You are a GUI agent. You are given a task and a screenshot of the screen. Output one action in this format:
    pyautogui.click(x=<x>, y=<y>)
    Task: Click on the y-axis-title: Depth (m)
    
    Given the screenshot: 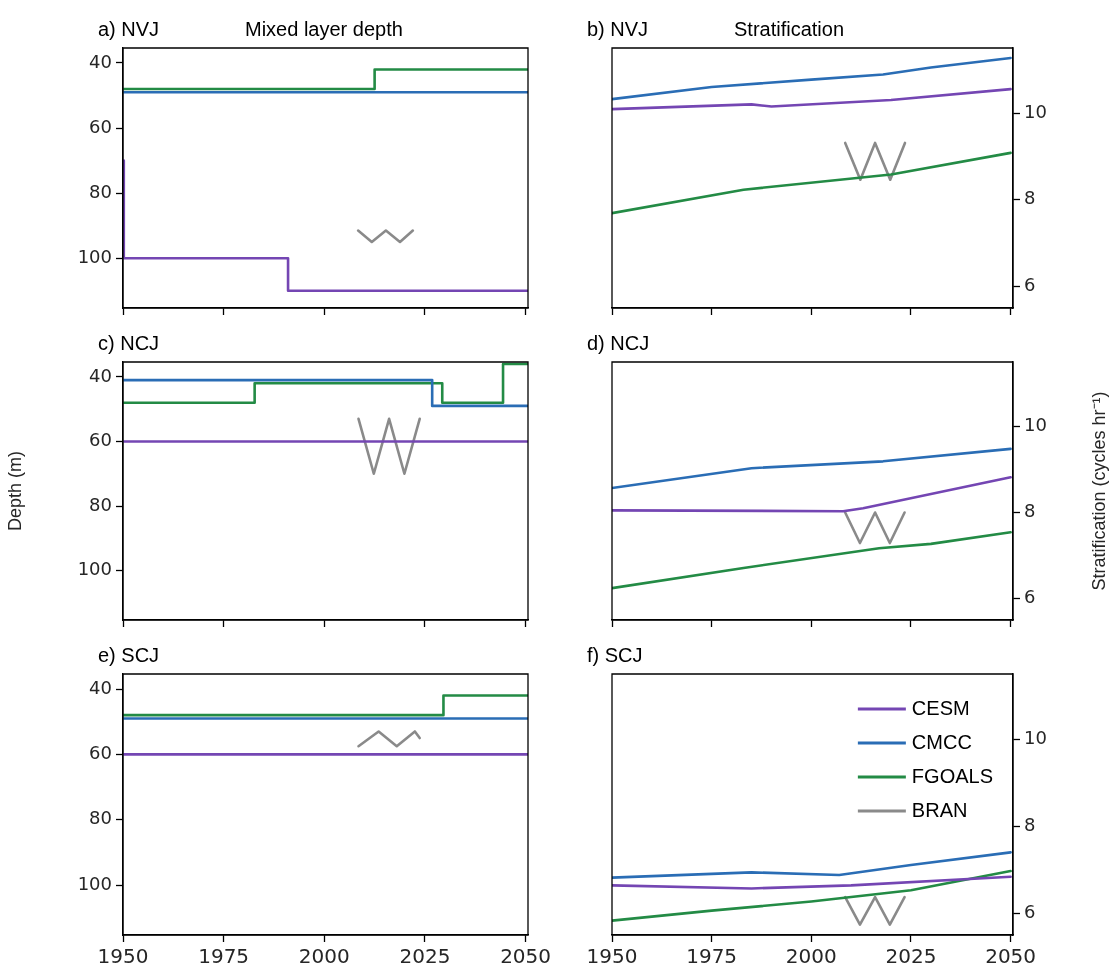 What is the action you would take?
    pyautogui.click(x=14, y=491)
    